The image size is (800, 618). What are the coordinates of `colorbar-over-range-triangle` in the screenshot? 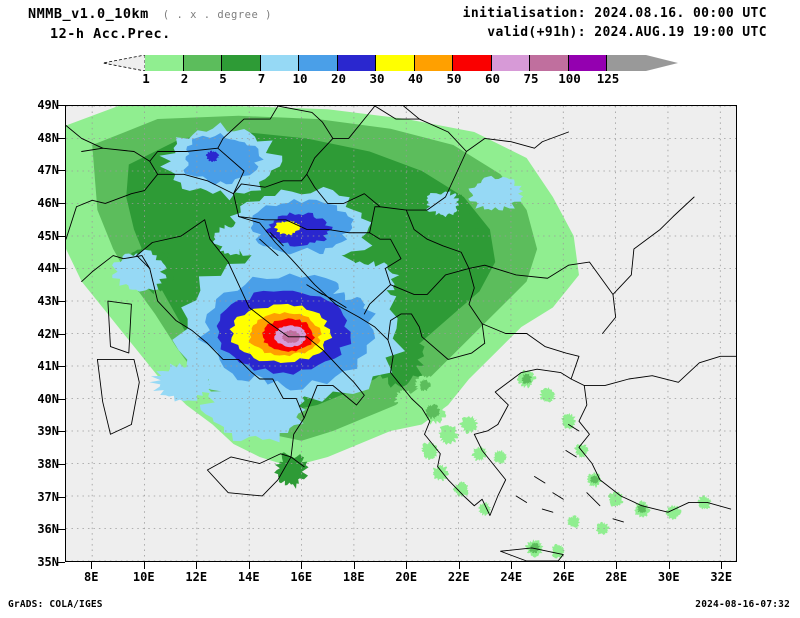 It's located at (661, 63).